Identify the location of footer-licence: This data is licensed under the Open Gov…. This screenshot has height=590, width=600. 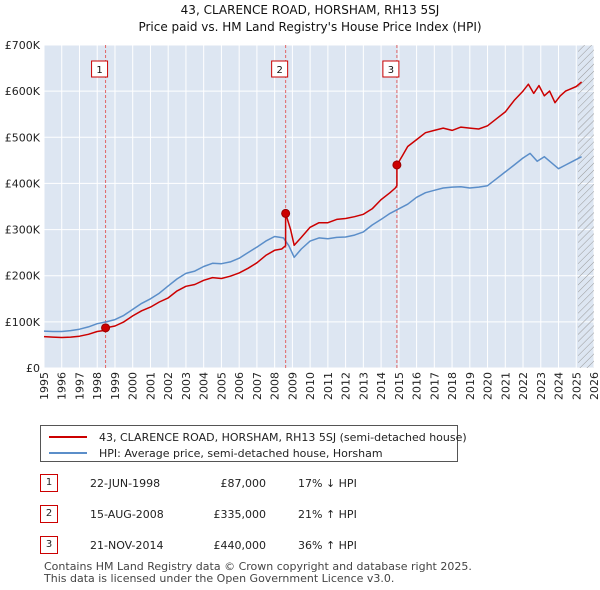
(219, 578).